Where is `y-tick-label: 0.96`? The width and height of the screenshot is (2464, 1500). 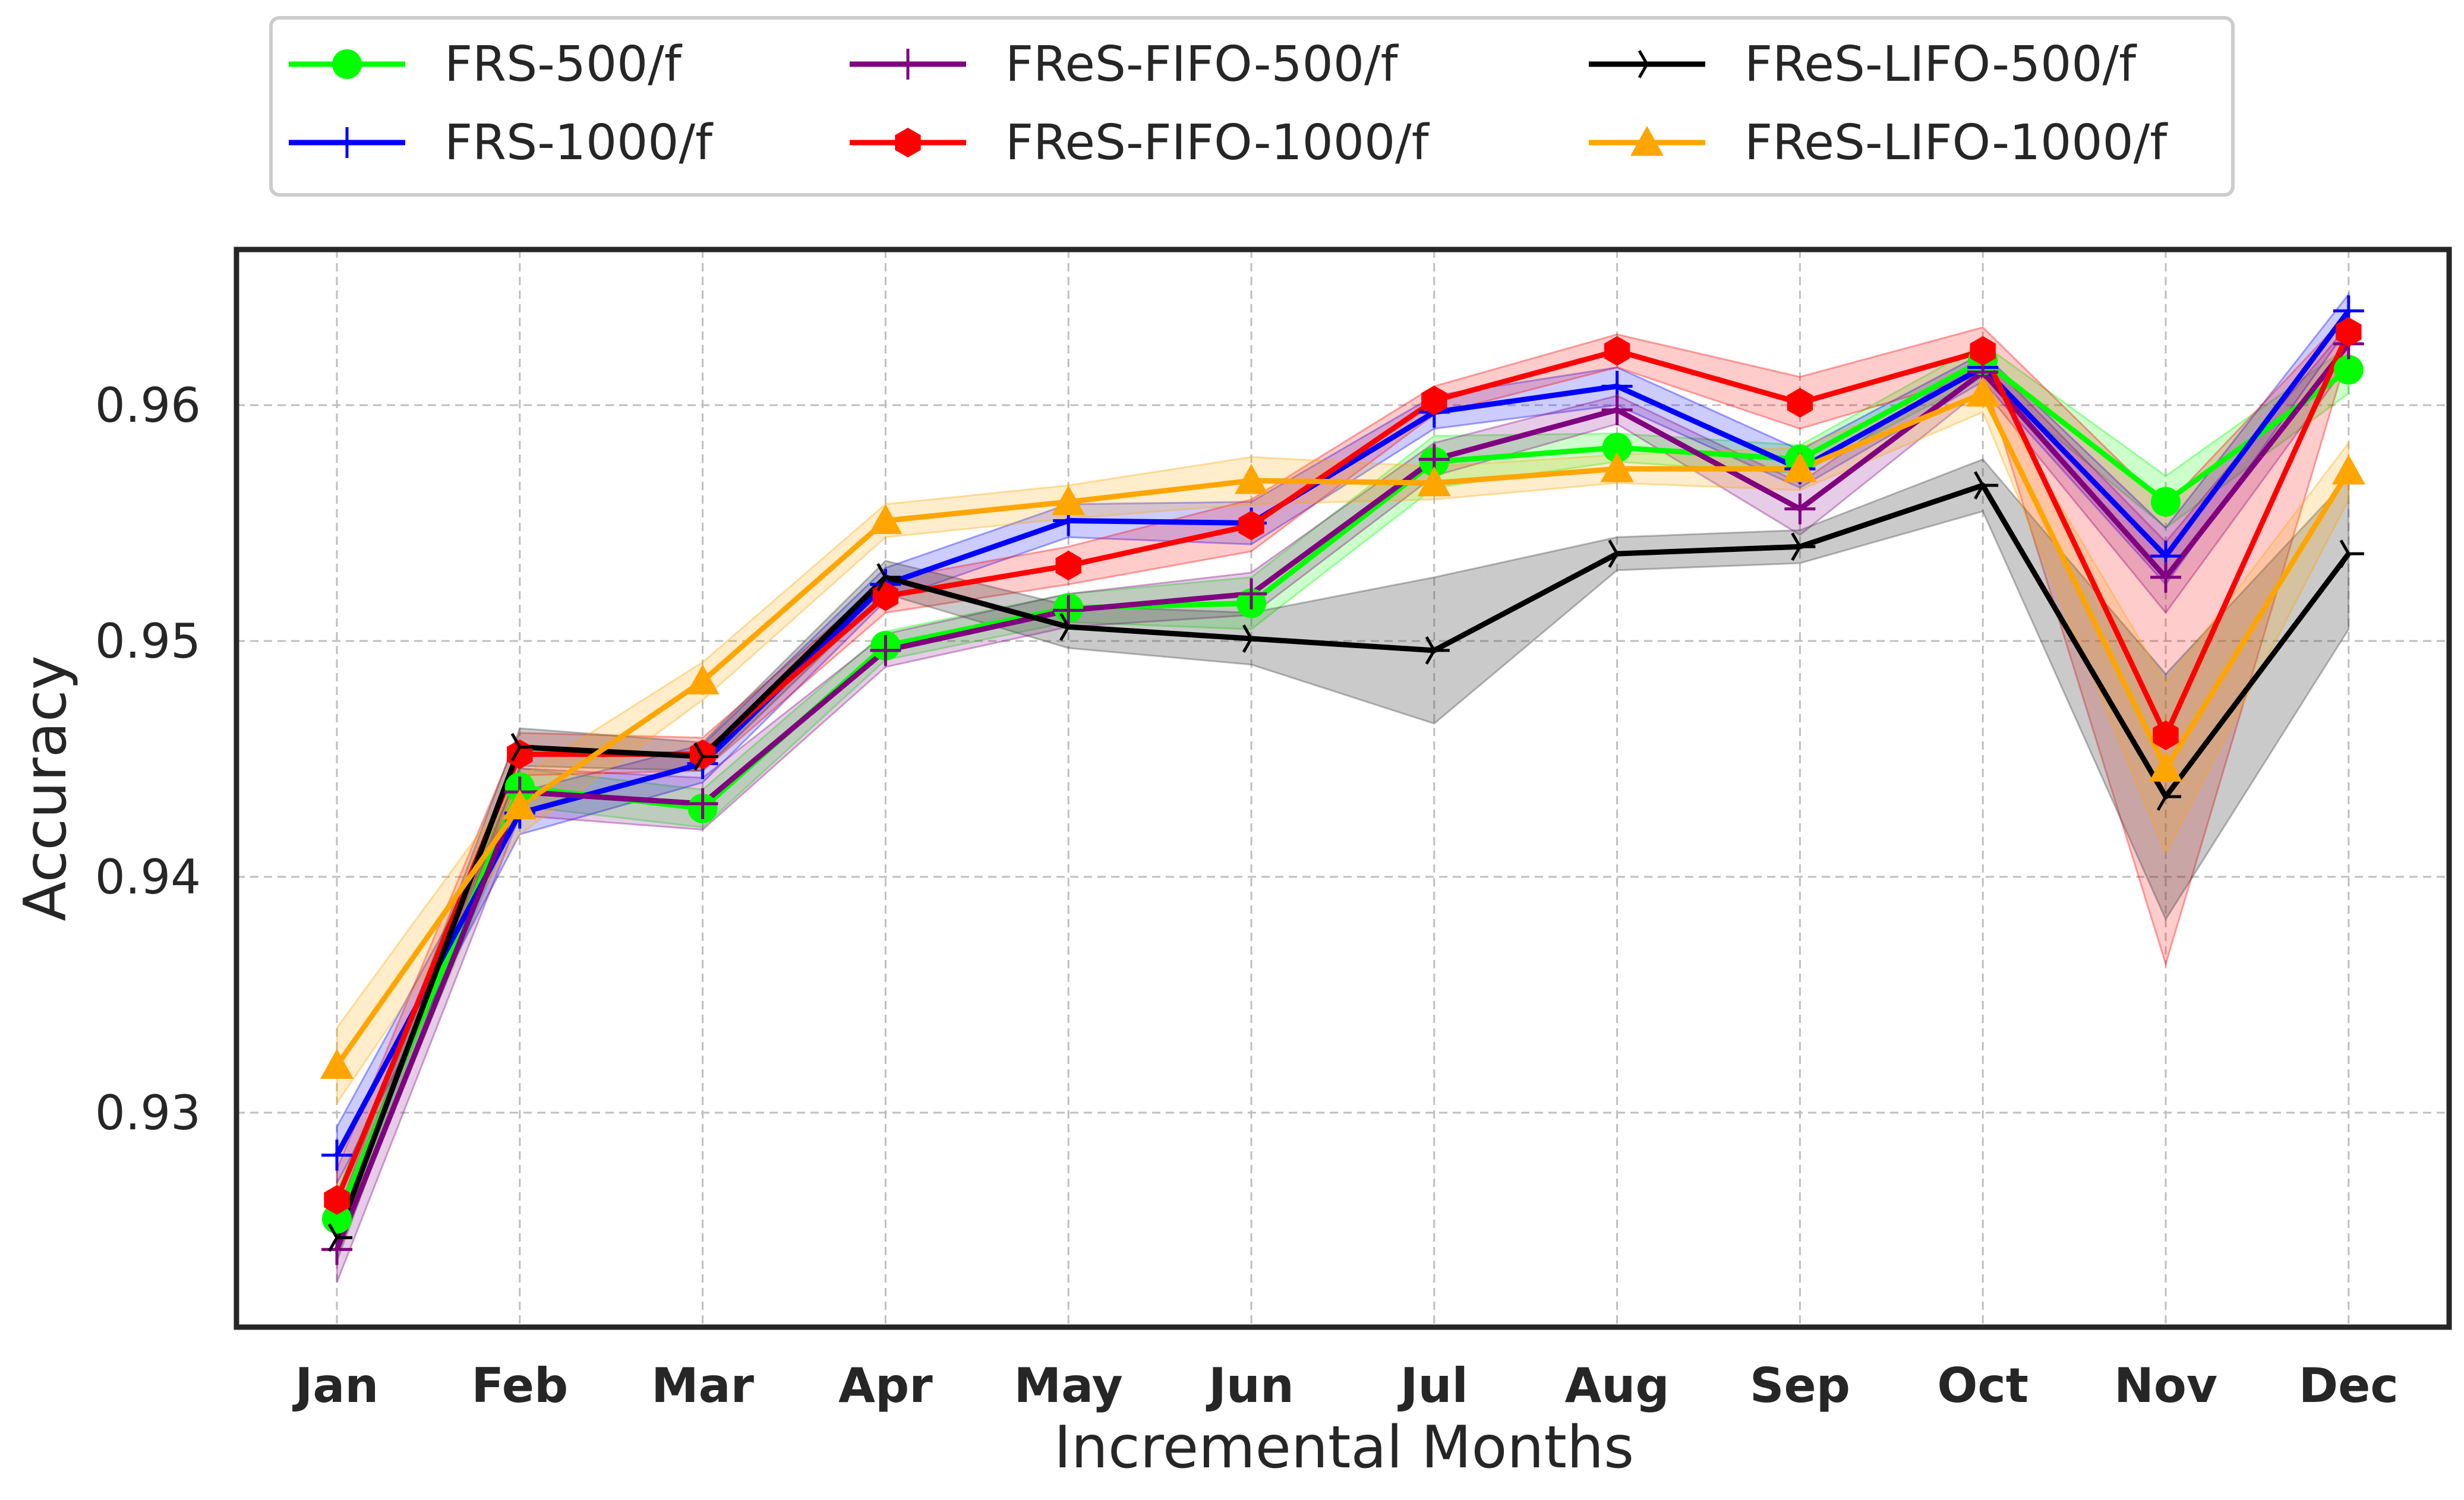
y-tick-label: 0.96 is located at coordinates (148, 405).